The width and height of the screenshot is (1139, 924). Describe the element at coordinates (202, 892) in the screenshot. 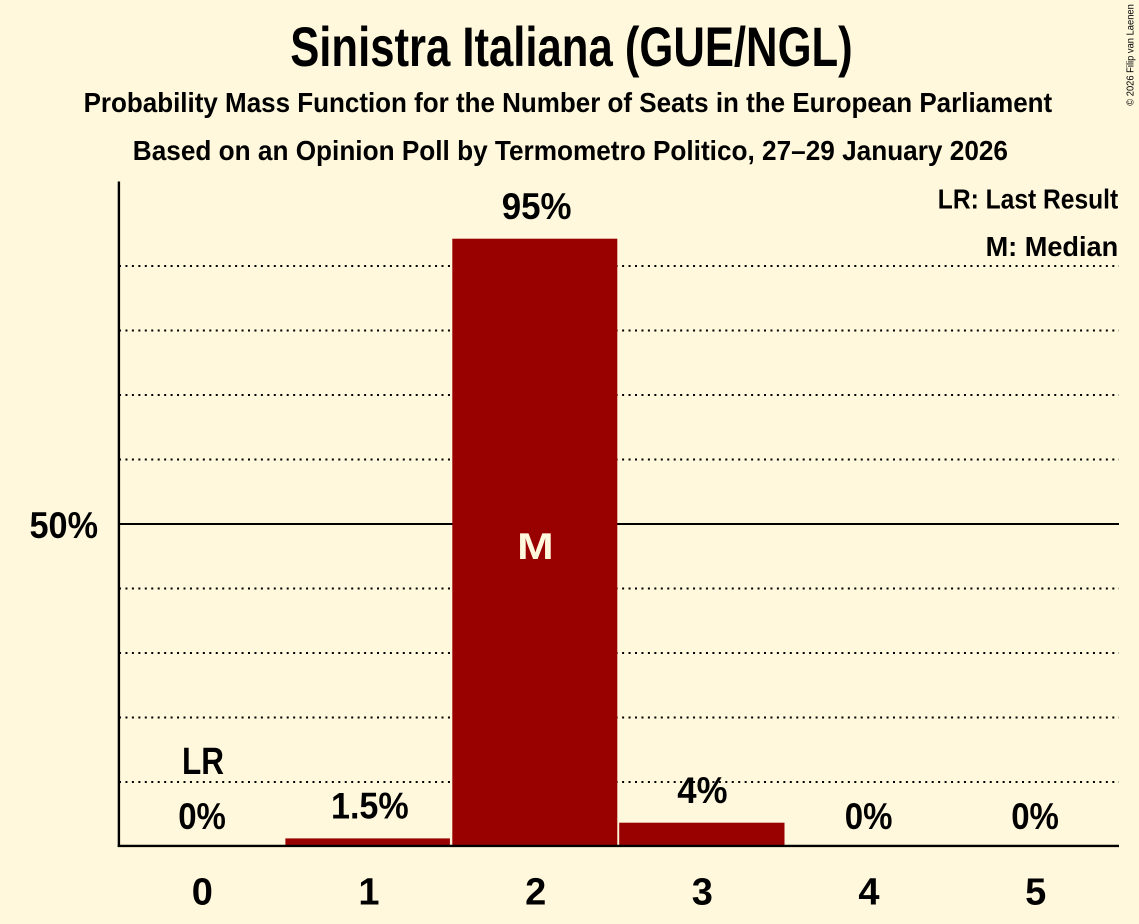

I see `svg-text: 0` at that location.